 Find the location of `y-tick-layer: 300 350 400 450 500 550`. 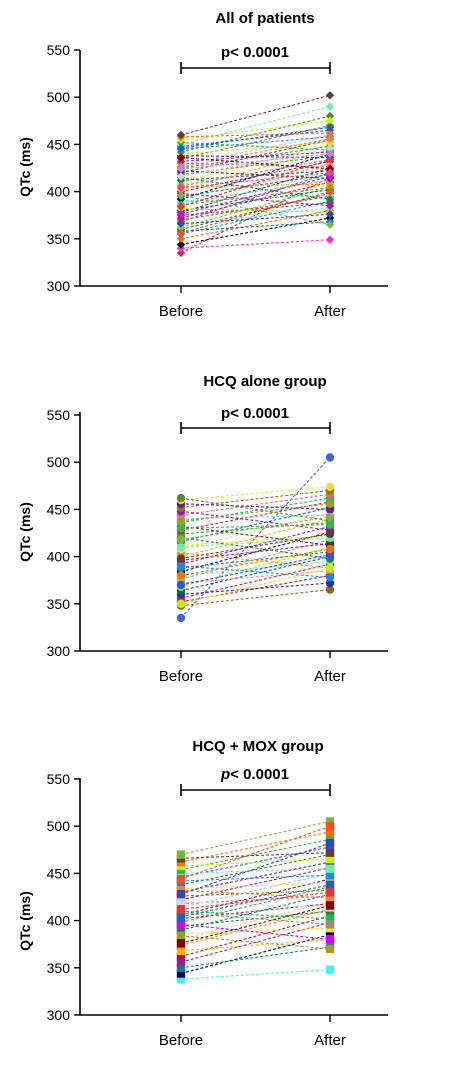

y-tick-layer: 300 350 400 450 500 550 is located at coordinates (63, 533).